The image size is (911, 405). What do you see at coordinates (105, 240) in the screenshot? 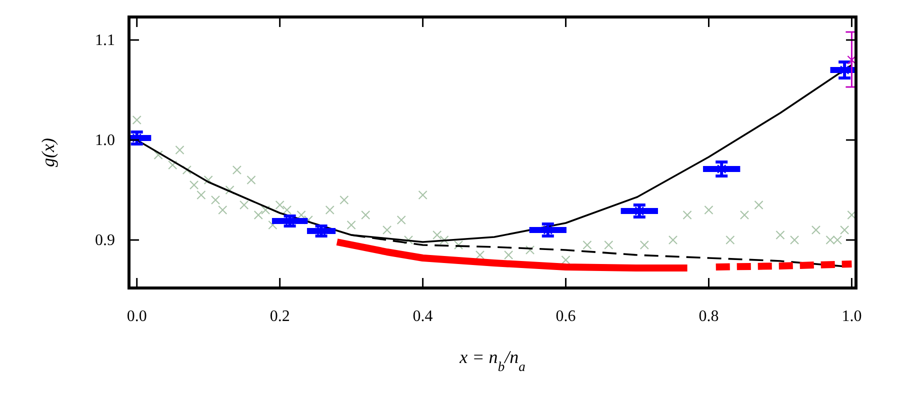
I see `y-tick-label: 0.9` at bounding box center [105, 240].